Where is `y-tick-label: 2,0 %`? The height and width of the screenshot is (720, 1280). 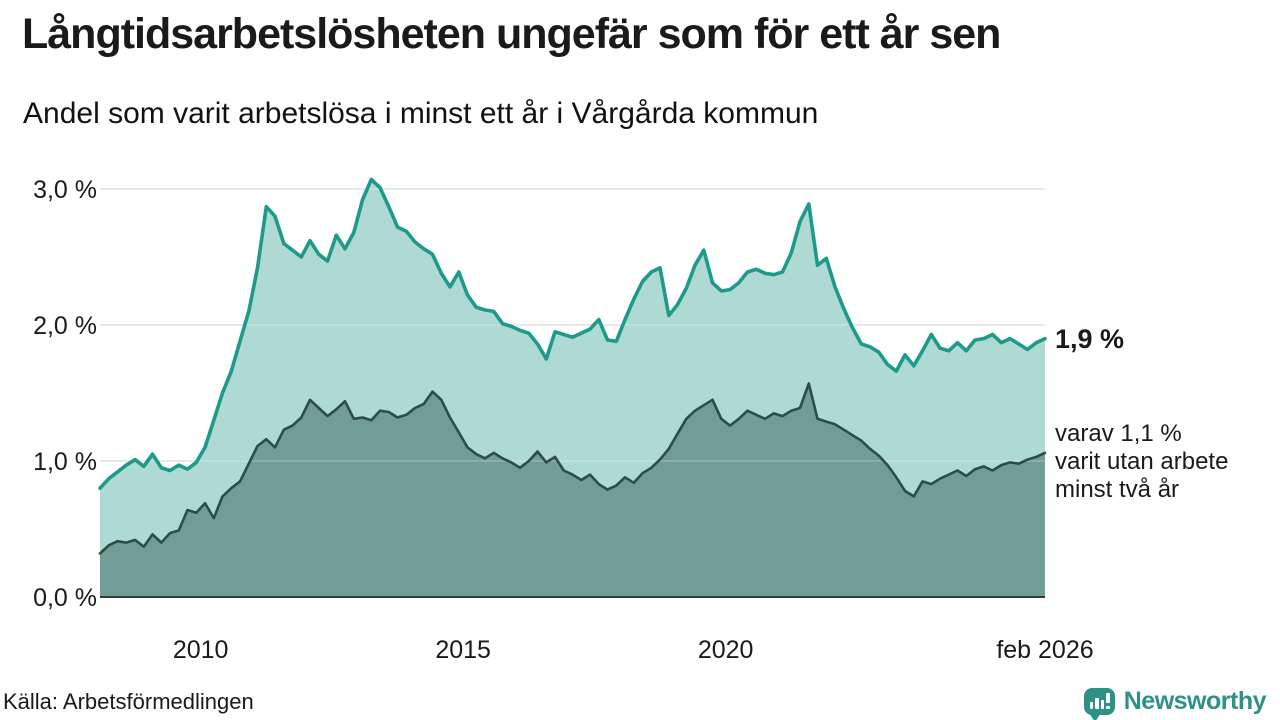
y-tick-label: 2,0 % is located at coordinates (65, 326).